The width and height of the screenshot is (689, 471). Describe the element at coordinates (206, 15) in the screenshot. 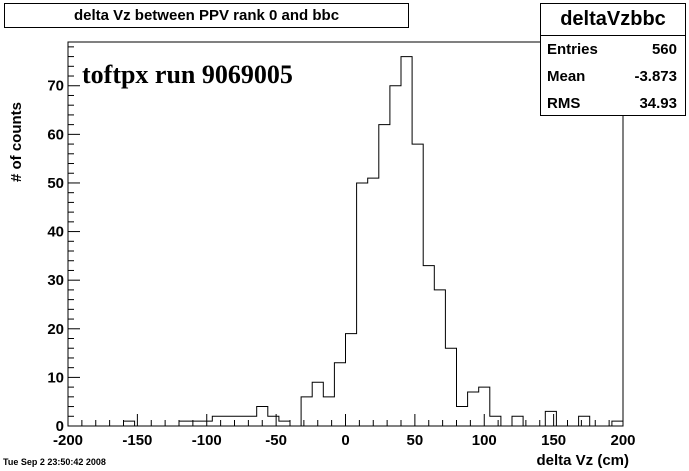

I see `chart-title: delta Vz between PPV rank 0 and bbc` at that location.